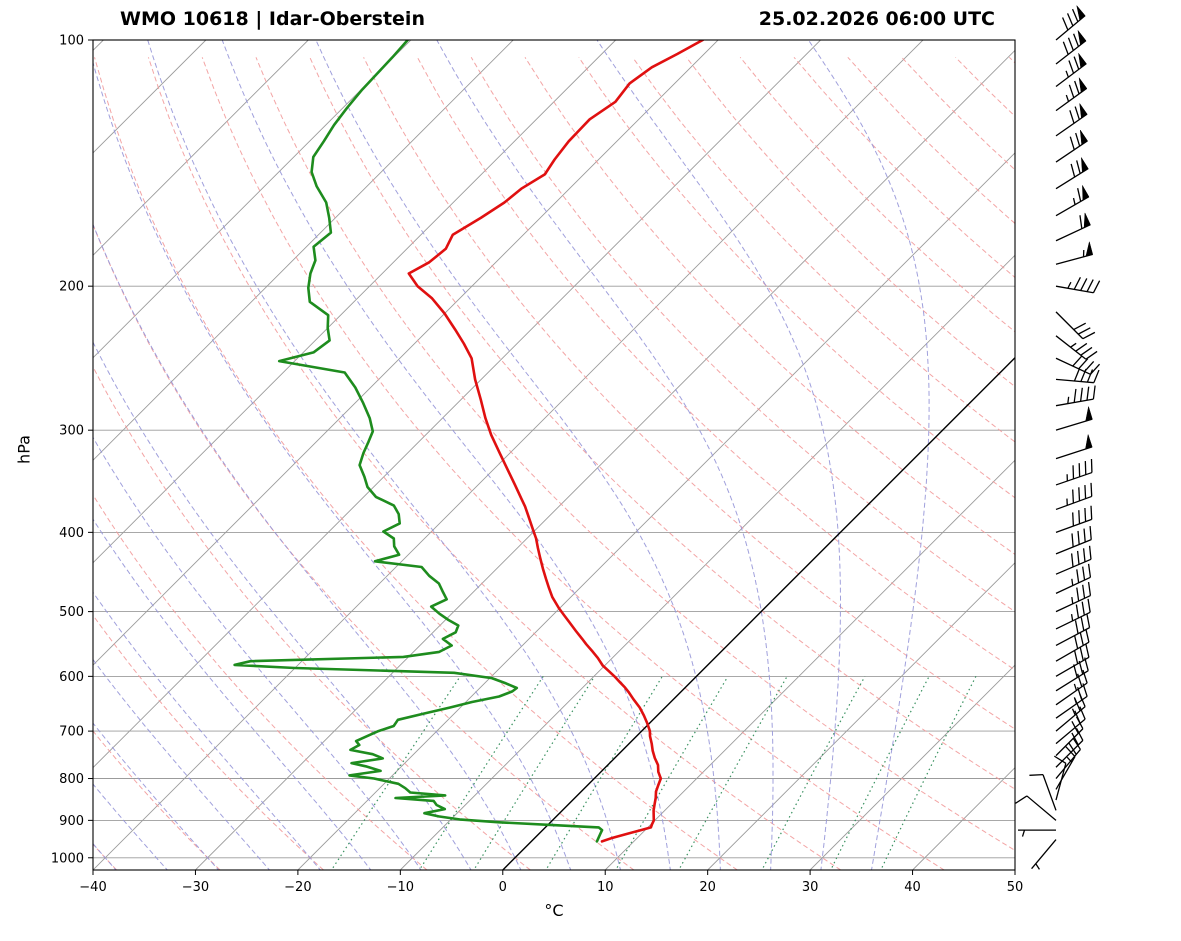 The height and width of the screenshot is (941, 1181). I want to click on svg-text: 10, so click(605, 887).